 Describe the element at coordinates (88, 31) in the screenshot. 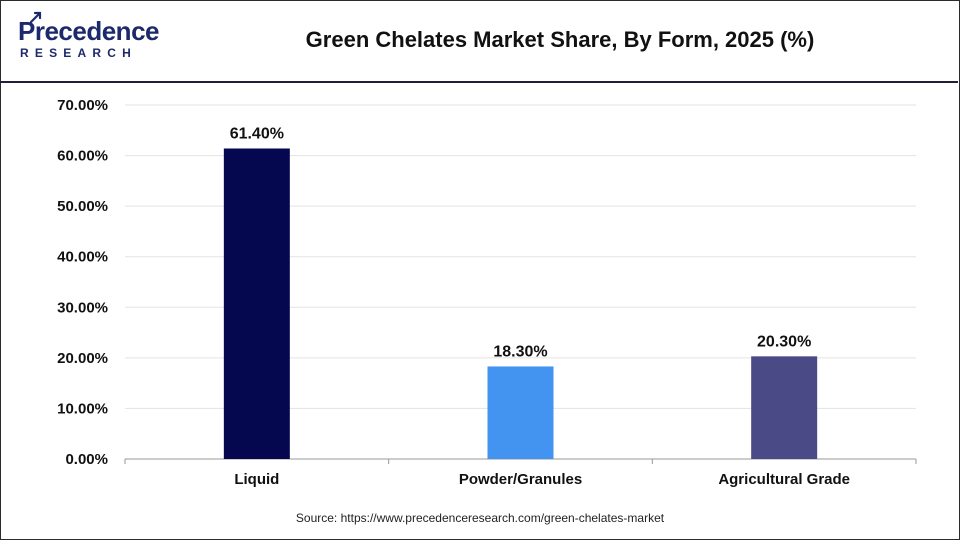

I see `logo-wordmark: Precedence` at that location.